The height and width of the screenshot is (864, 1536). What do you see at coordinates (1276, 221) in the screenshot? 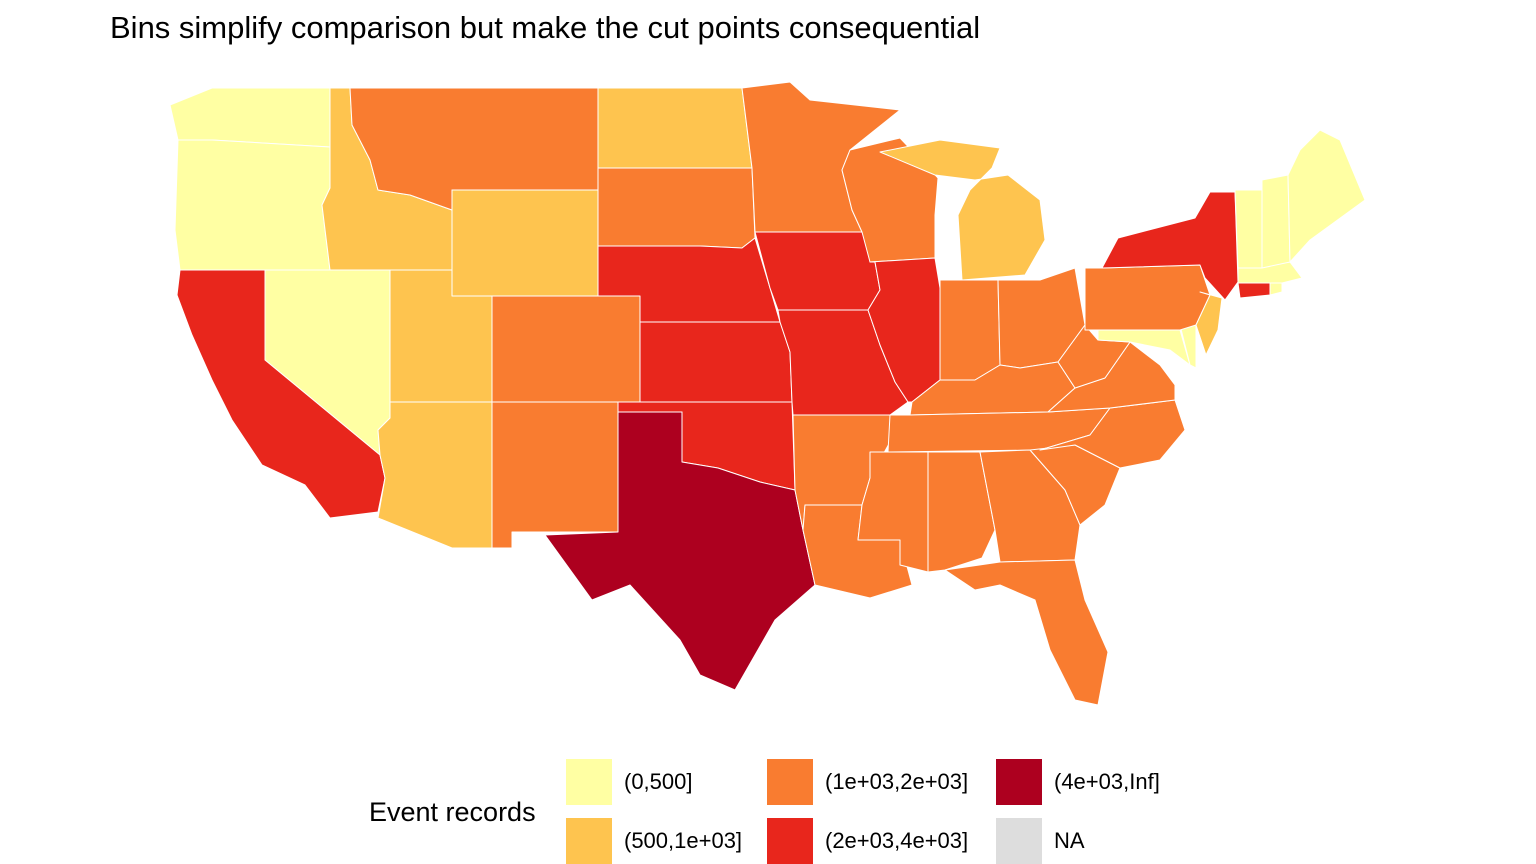
I see `state-NH` at bounding box center [1276, 221].